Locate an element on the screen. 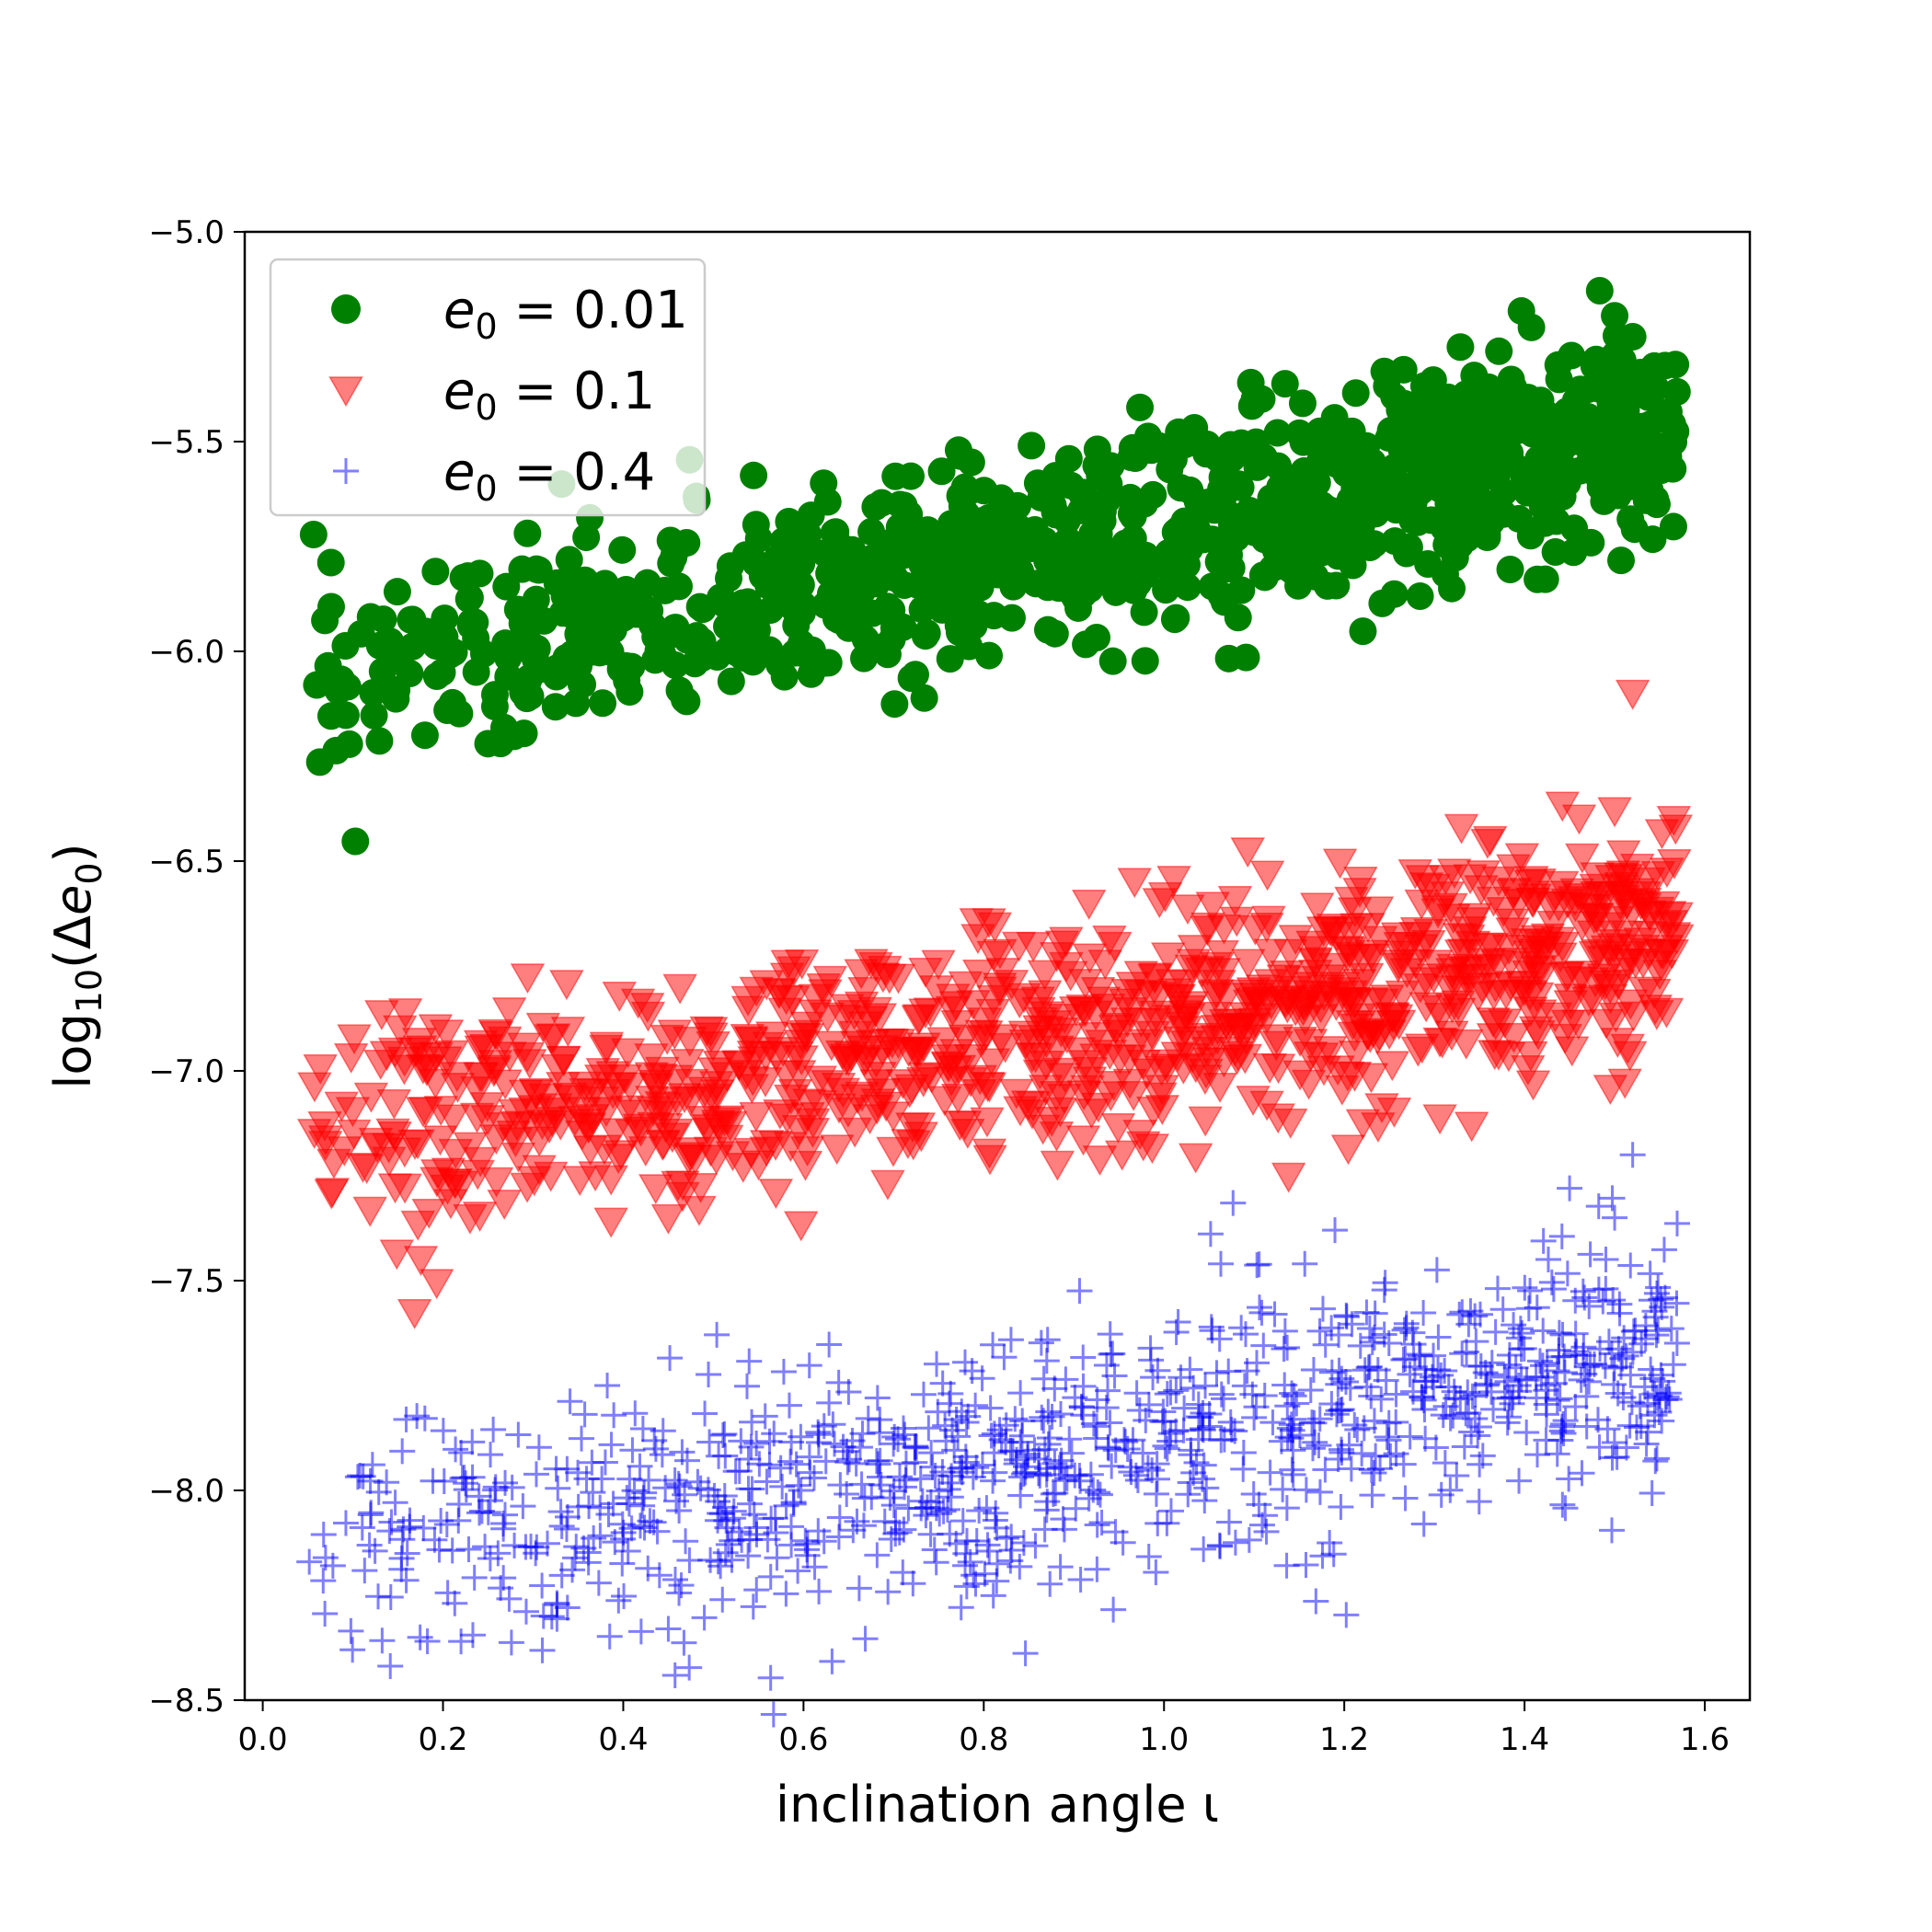  legend-label: e0 = 0.4 is located at coordinates (549, 476).